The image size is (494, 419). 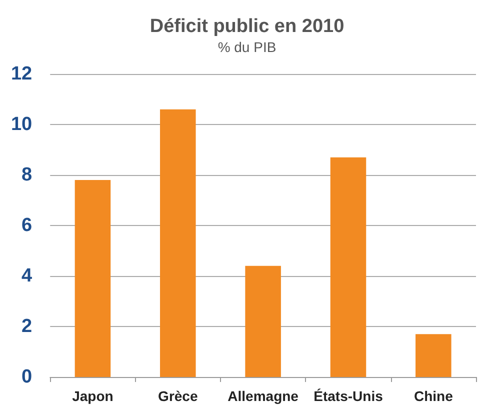 What do you see at coordinates (247, 47) in the screenshot?
I see `chart-subtitle: % du PIB` at bounding box center [247, 47].